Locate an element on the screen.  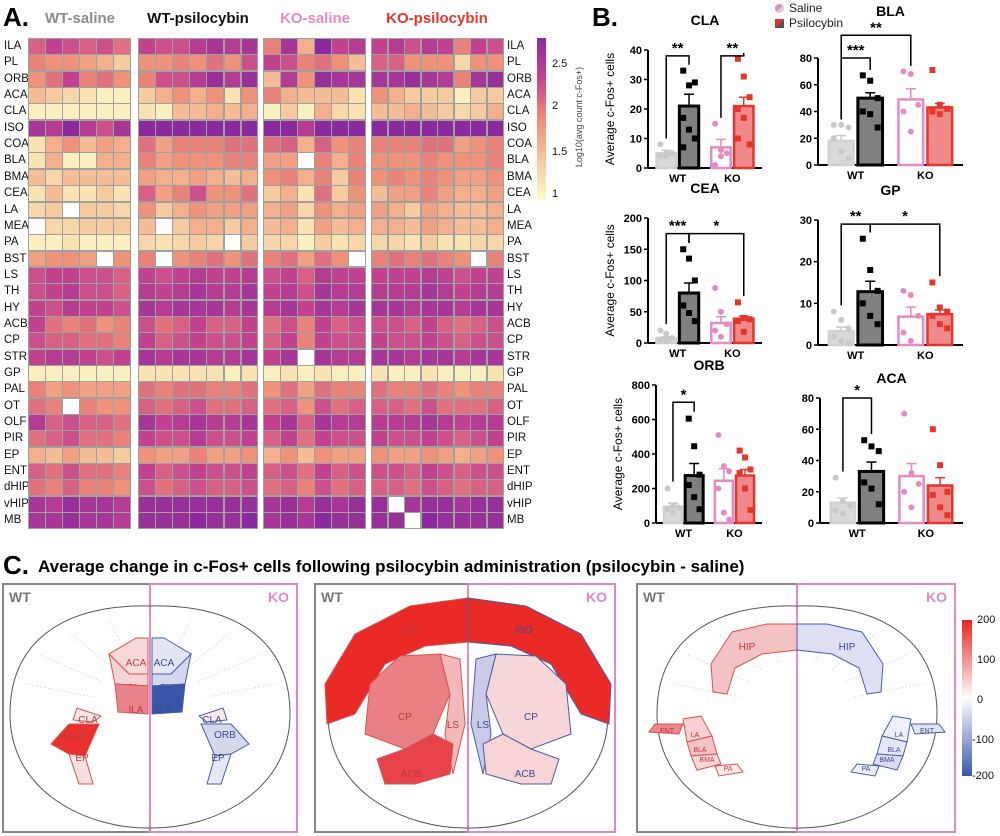
region-label: BLA is located at coordinates (894, 750).